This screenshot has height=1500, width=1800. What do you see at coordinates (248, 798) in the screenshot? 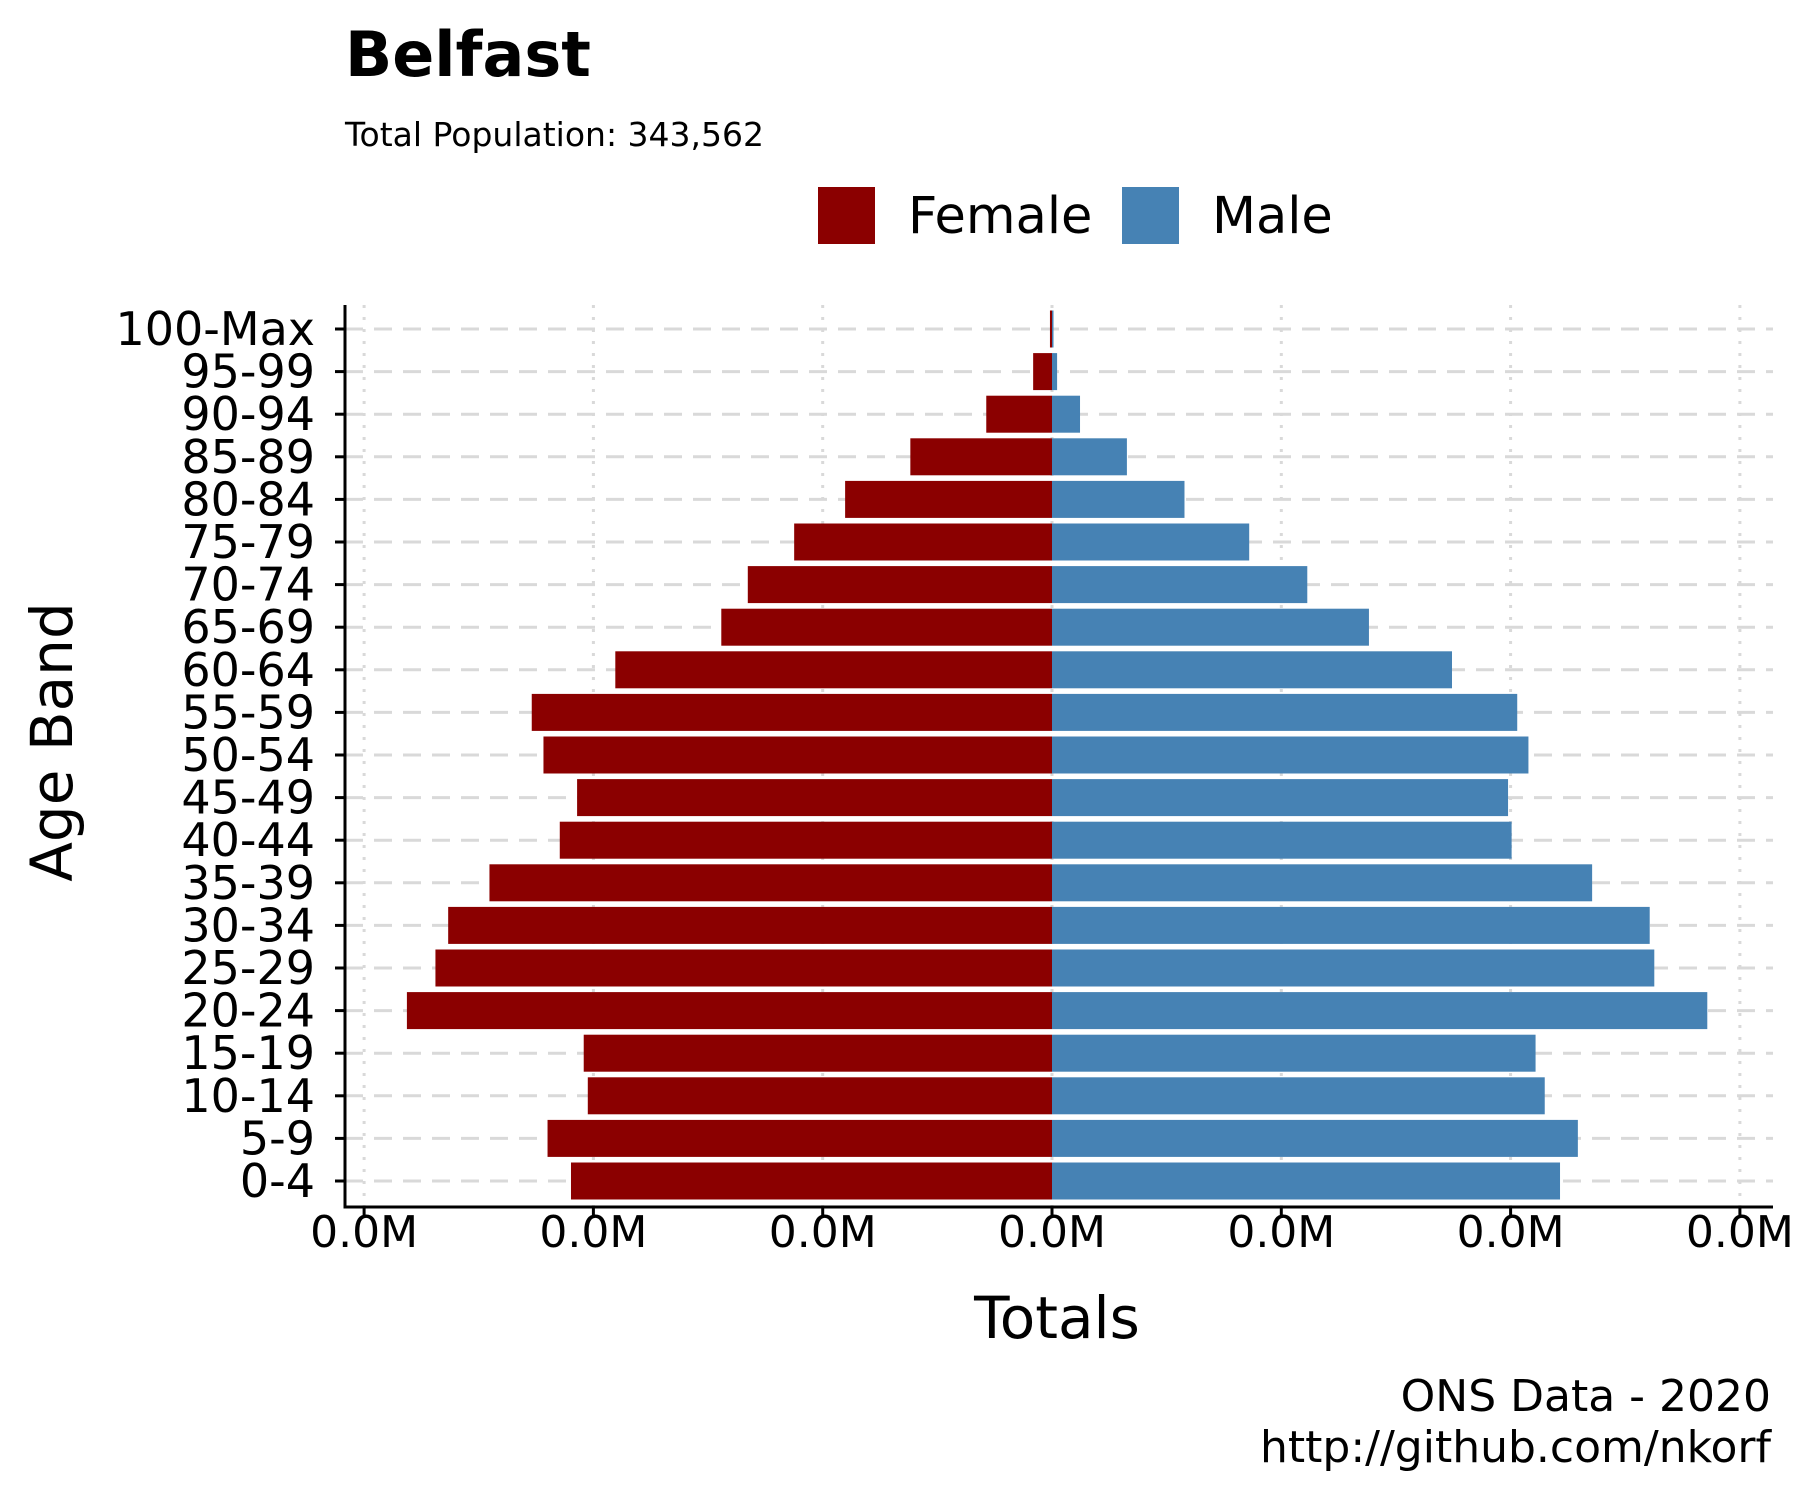
I see `y-tick-label: 45-49` at bounding box center [248, 798].